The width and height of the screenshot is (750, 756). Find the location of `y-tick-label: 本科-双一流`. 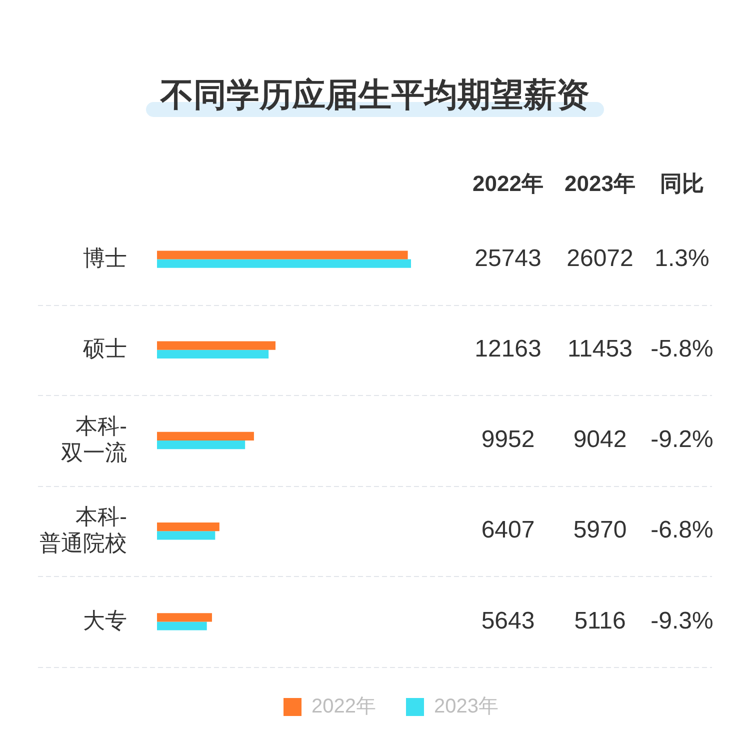

y-tick-label: 本科-双一流 is located at coordinates (94, 439).